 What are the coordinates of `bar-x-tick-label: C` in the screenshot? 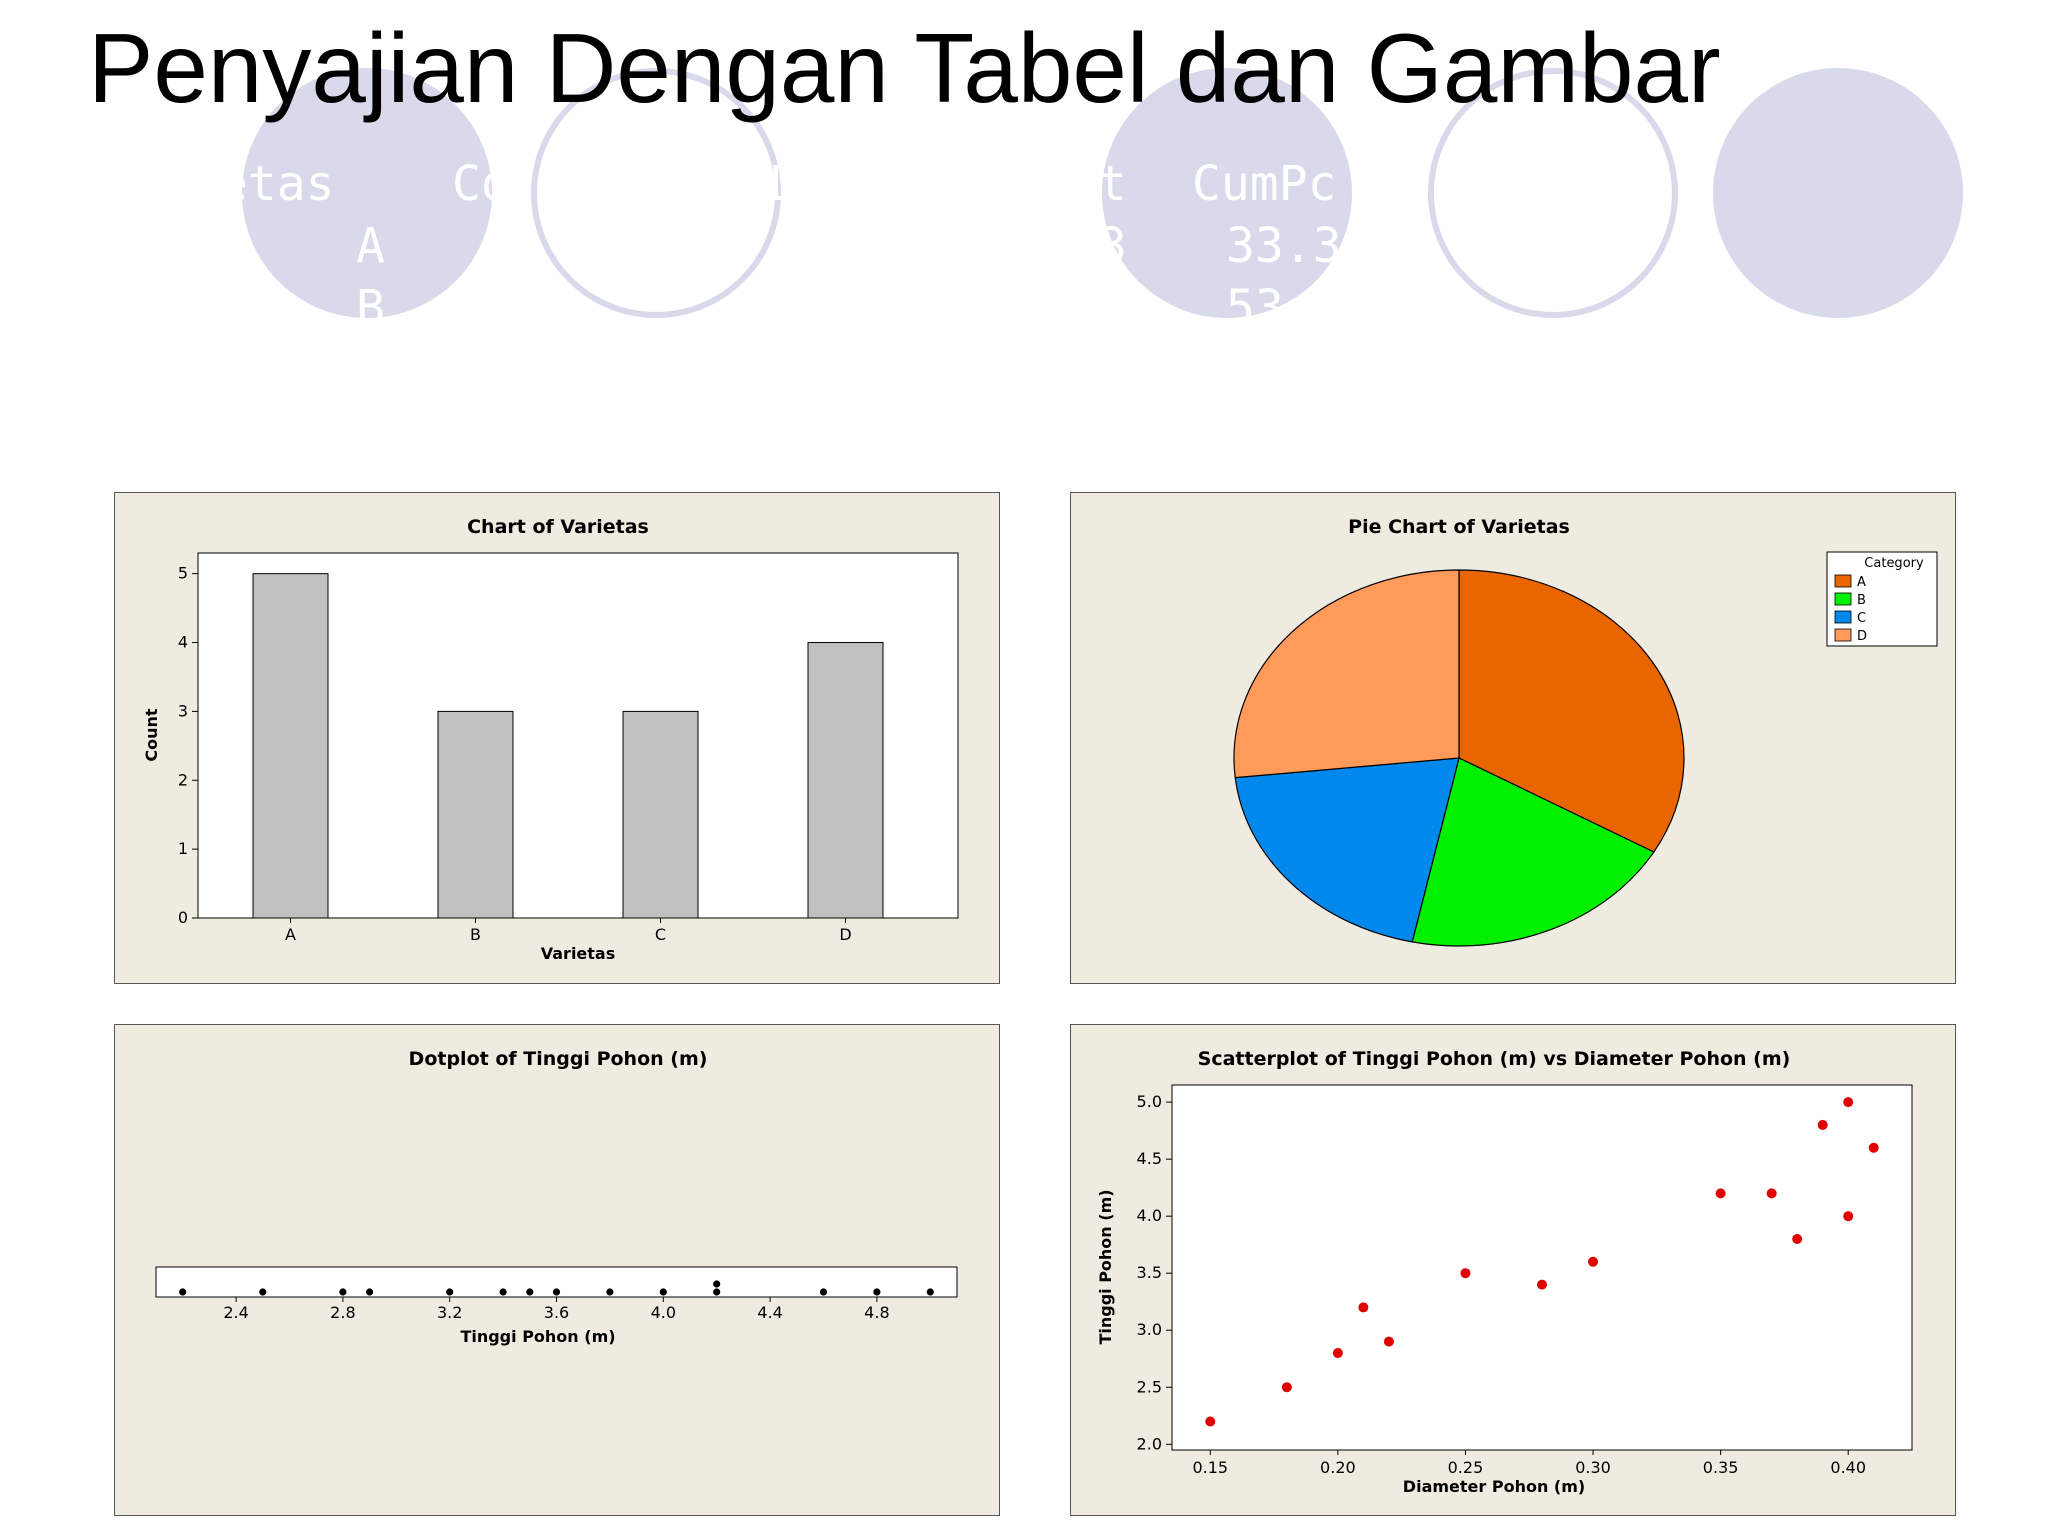 It's located at (660, 934).